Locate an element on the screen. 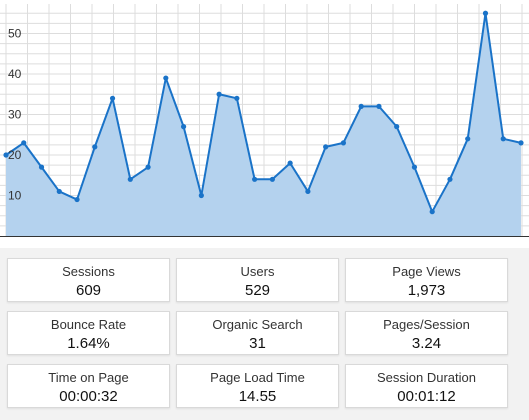 This screenshot has width=529, height=420. stat-label: Session Duration is located at coordinates (426, 377).